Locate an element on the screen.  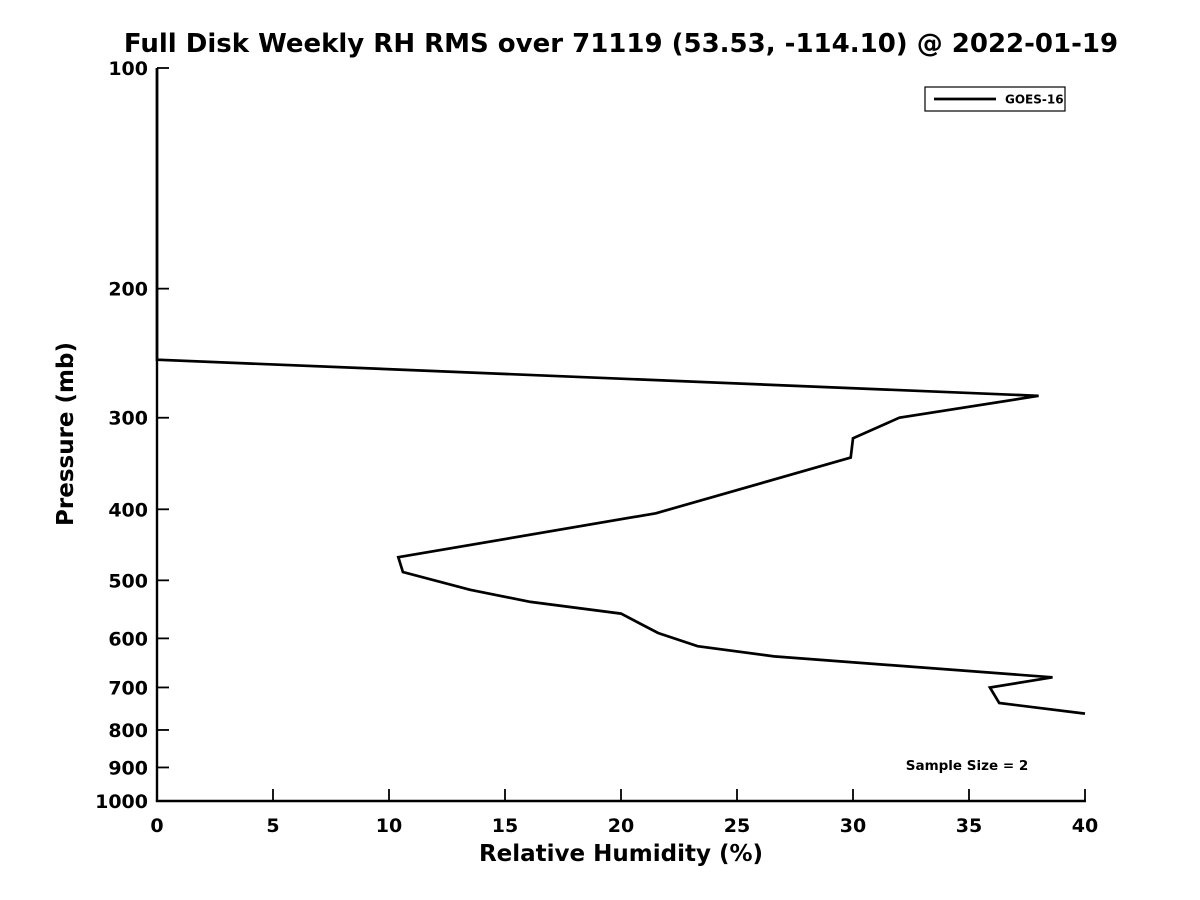
y-tick-label: 300 is located at coordinates (128, 419).